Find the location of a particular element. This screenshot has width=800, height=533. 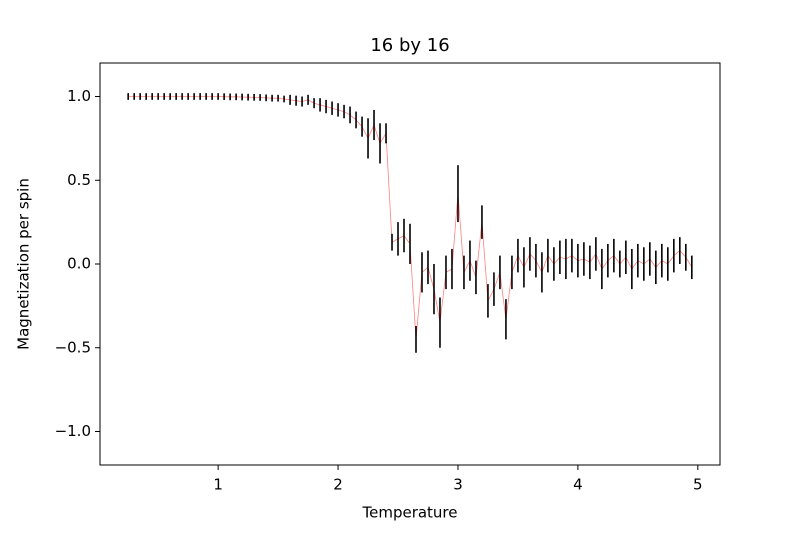

y-tick-label: −1.0 is located at coordinates (73, 431).